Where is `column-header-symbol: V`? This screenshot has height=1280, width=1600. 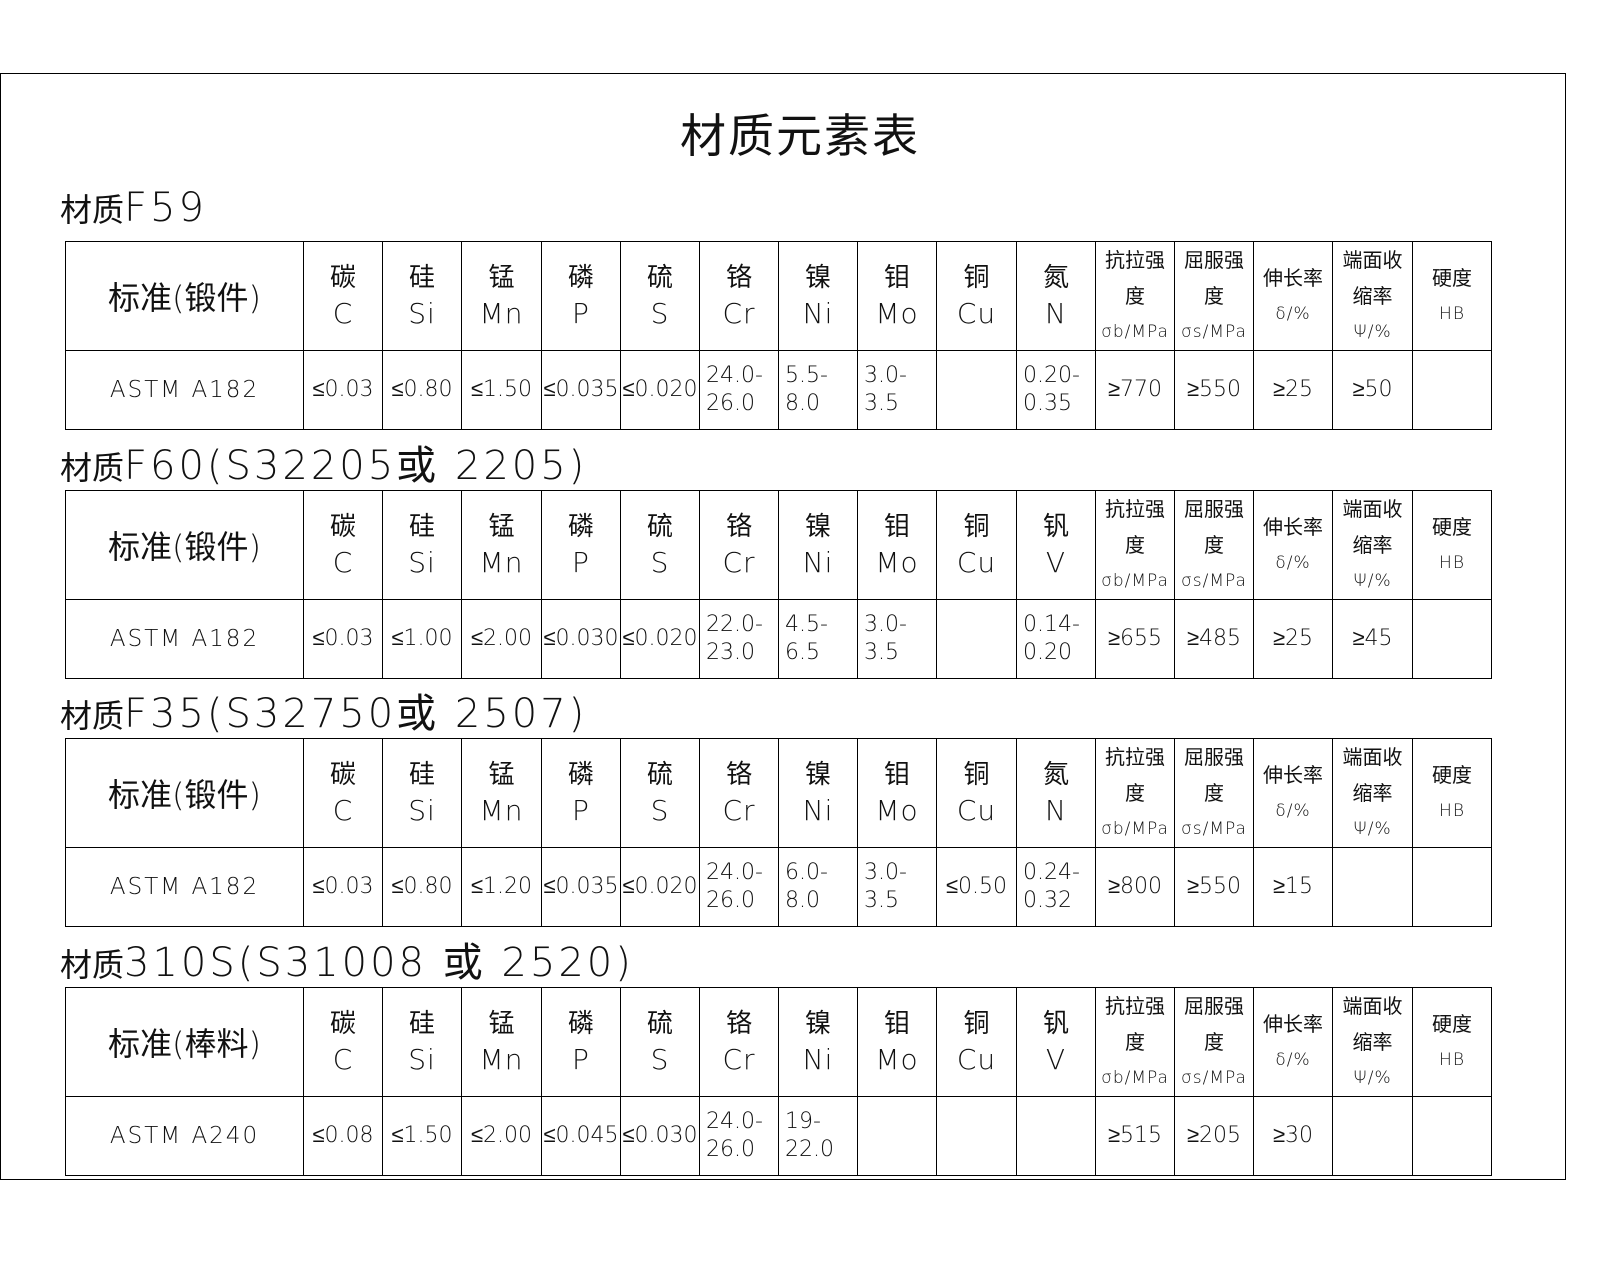 column-header-symbol: V is located at coordinates (1056, 1059).